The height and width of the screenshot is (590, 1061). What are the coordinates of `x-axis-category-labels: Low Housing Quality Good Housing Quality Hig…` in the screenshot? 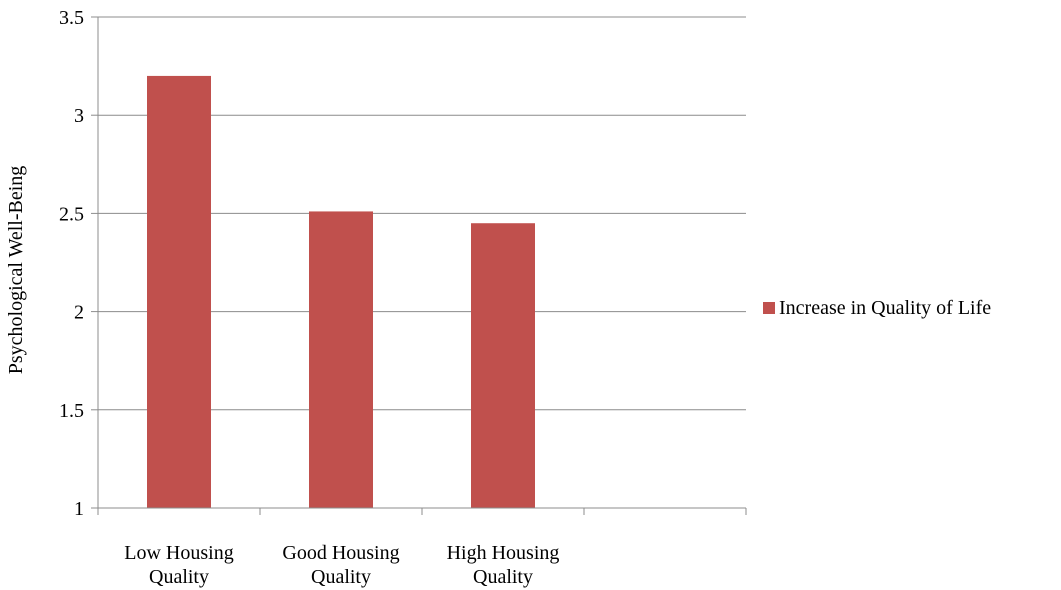 It's located at (342, 565).